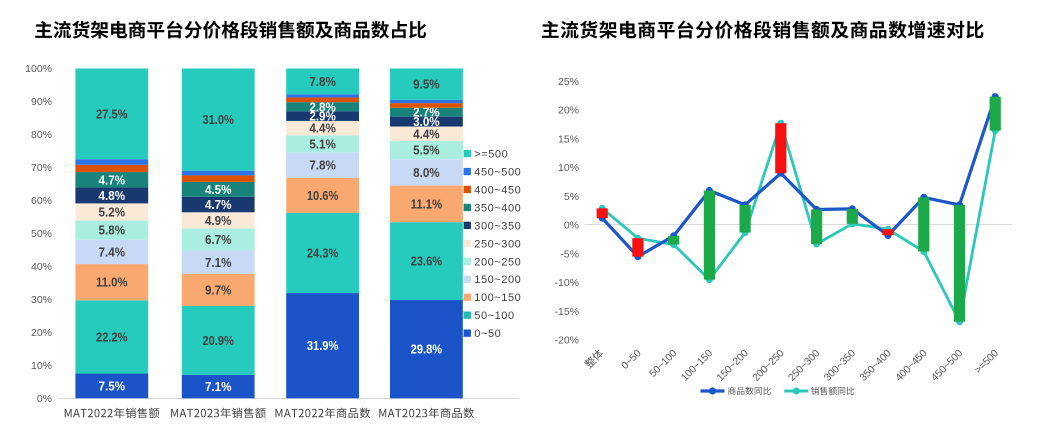 This screenshot has width=1047, height=442. Describe the element at coordinates (494, 316) in the screenshot. I see `svg-text: 50~100` at that location.